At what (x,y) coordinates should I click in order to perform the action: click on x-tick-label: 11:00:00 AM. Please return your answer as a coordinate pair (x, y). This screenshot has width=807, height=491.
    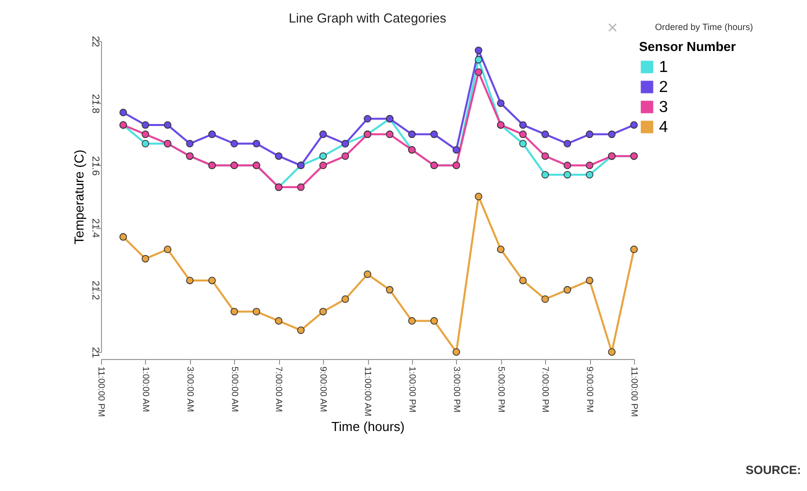
    Looking at the image, I should click on (368, 391).